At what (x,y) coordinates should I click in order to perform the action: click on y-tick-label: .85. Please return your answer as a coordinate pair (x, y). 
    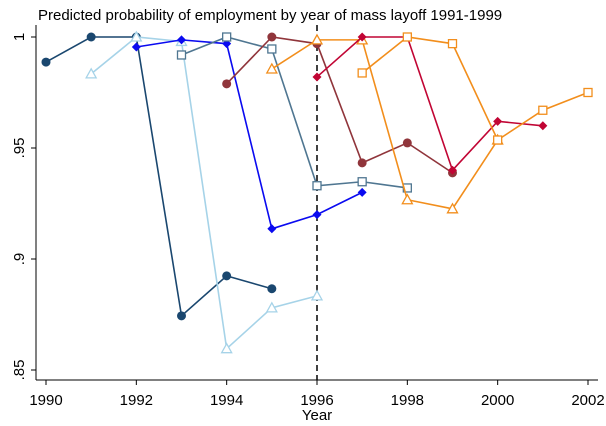
    Looking at the image, I should click on (19, 370).